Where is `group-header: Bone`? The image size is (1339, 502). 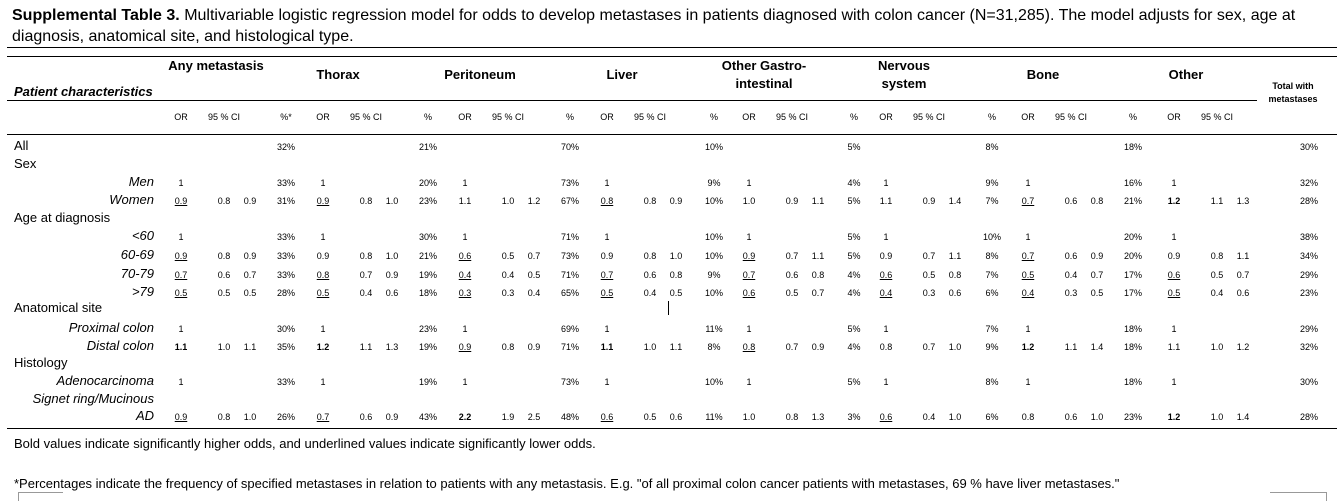
group-header: Bone is located at coordinates (1043, 74).